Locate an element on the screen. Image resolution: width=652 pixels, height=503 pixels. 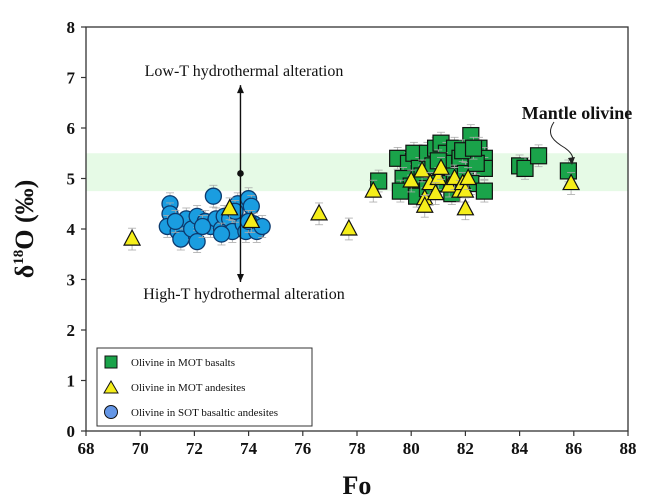
y-tick-label: 7 is located at coordinates (71, 78).